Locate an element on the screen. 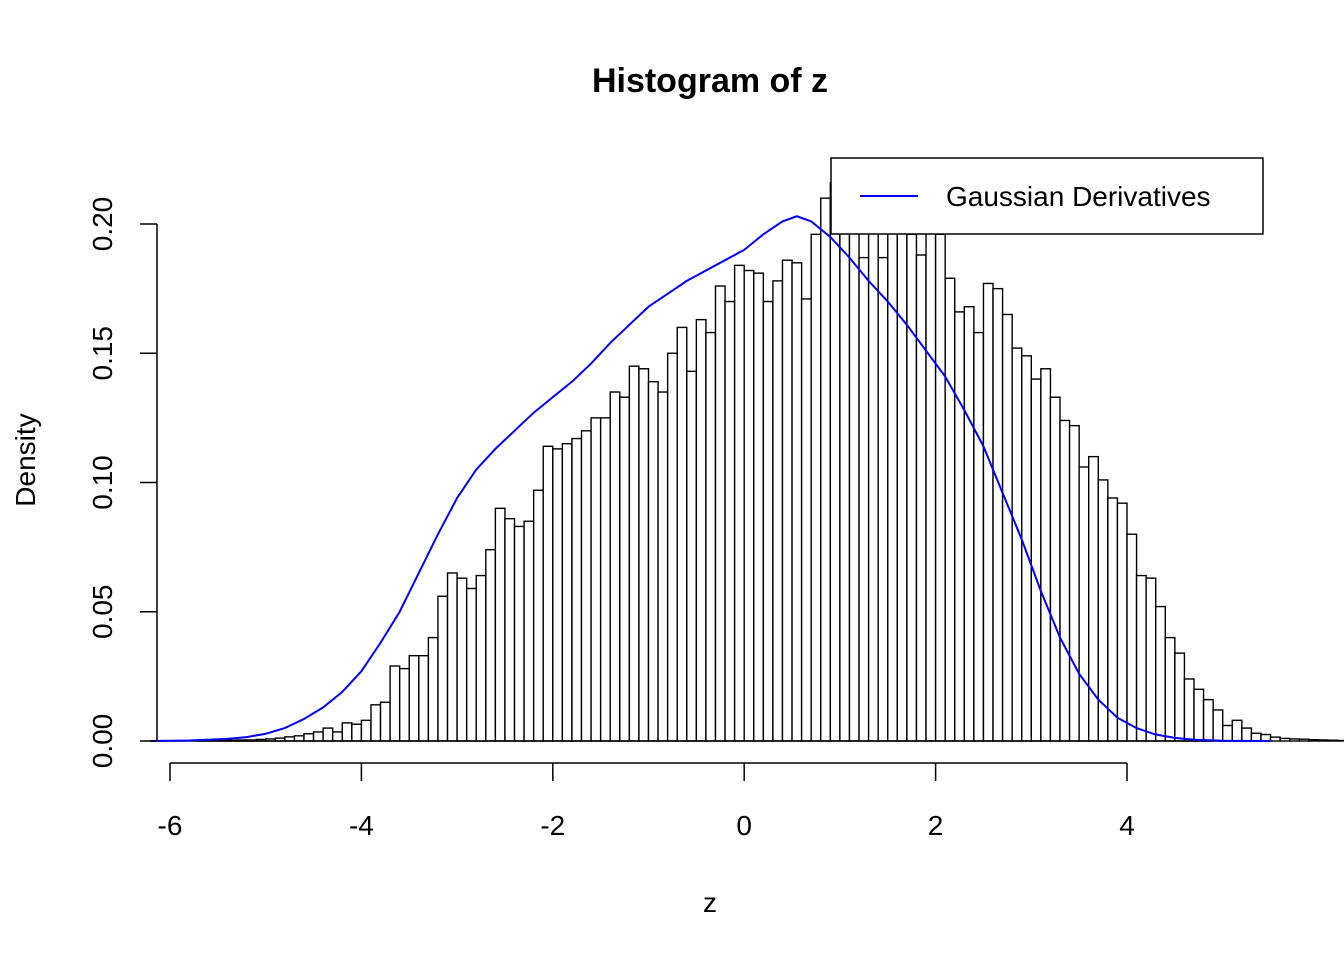  chart-title: Histogram of z is located at coordinates (710, 81).